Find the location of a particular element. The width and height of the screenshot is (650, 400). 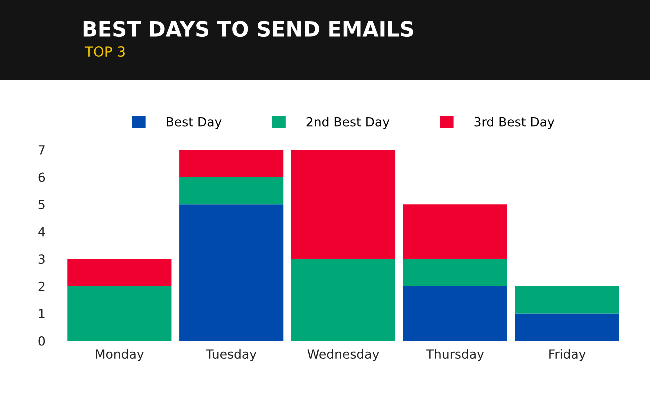

x-tick-label: Thursday is located at coordinates (455, 355).